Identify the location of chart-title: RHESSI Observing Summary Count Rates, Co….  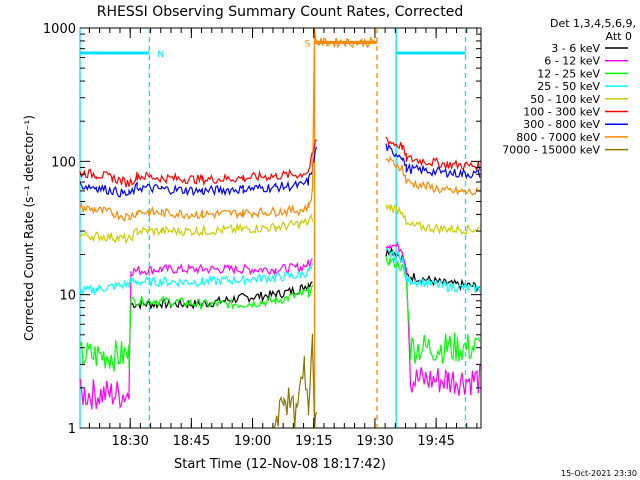
(280, 12).